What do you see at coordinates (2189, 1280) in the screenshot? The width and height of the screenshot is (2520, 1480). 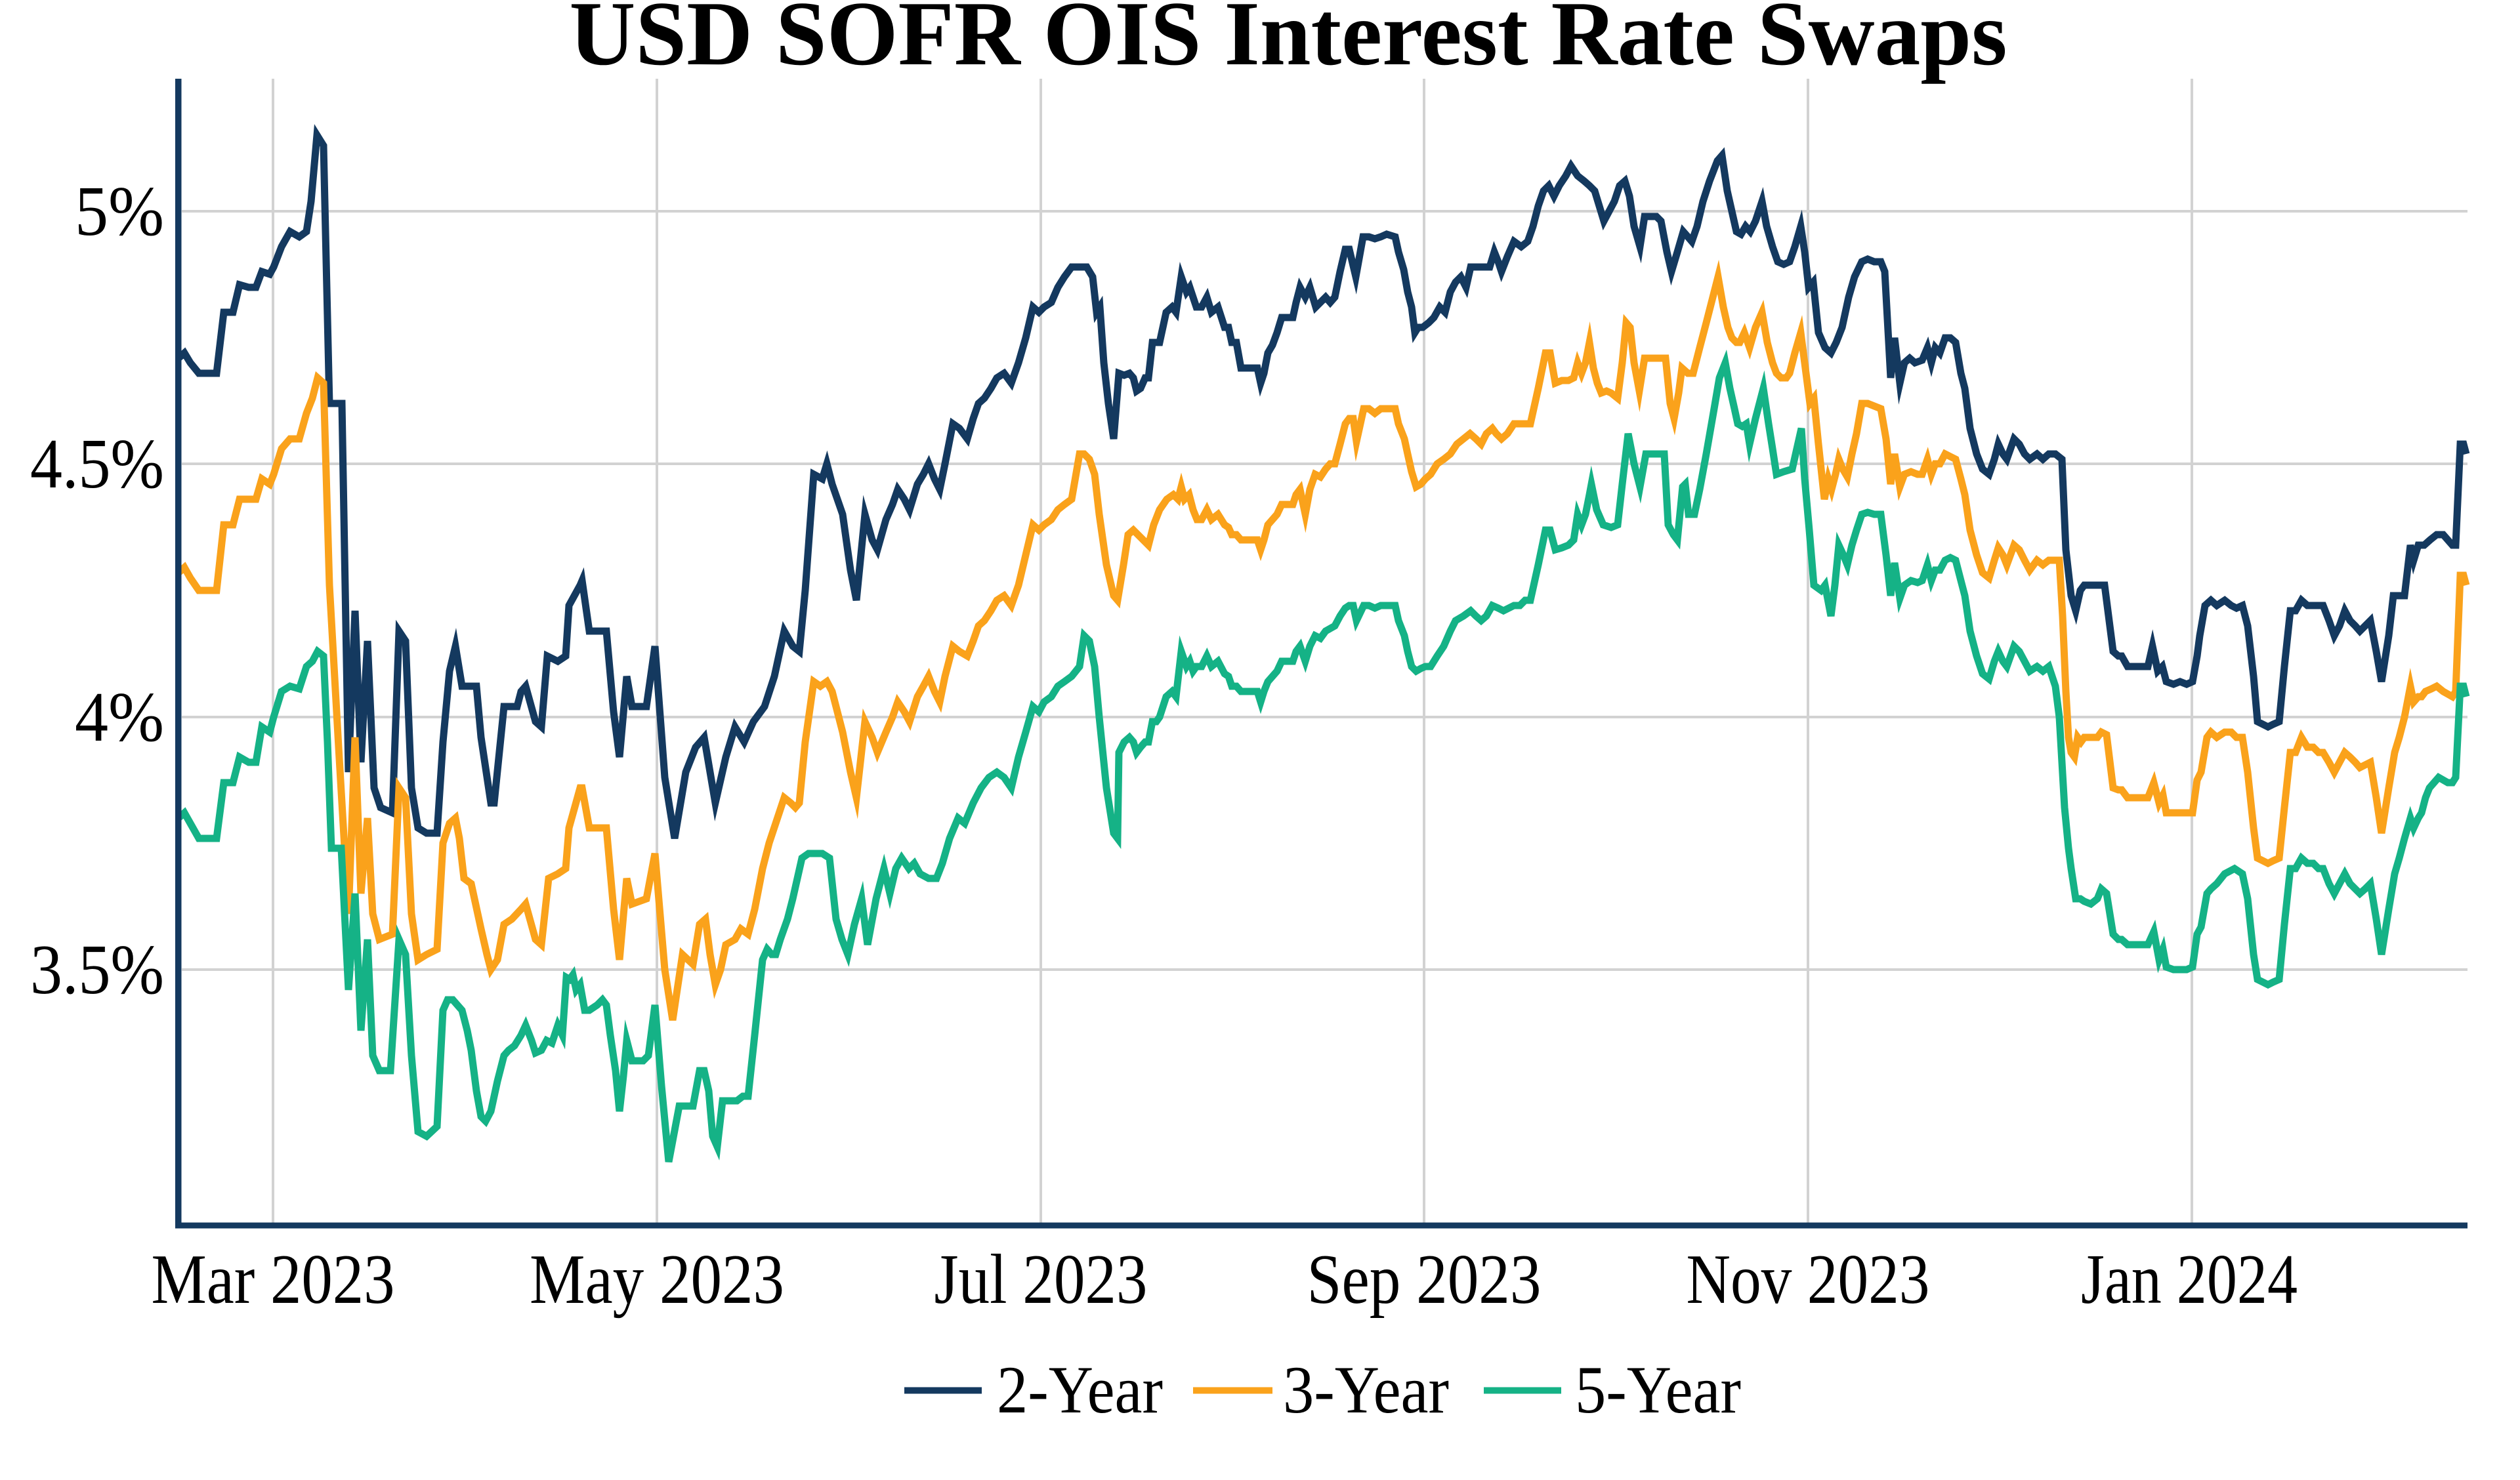 I see `svg-text: Jan 2024` at bounding box center [2189, 1280].